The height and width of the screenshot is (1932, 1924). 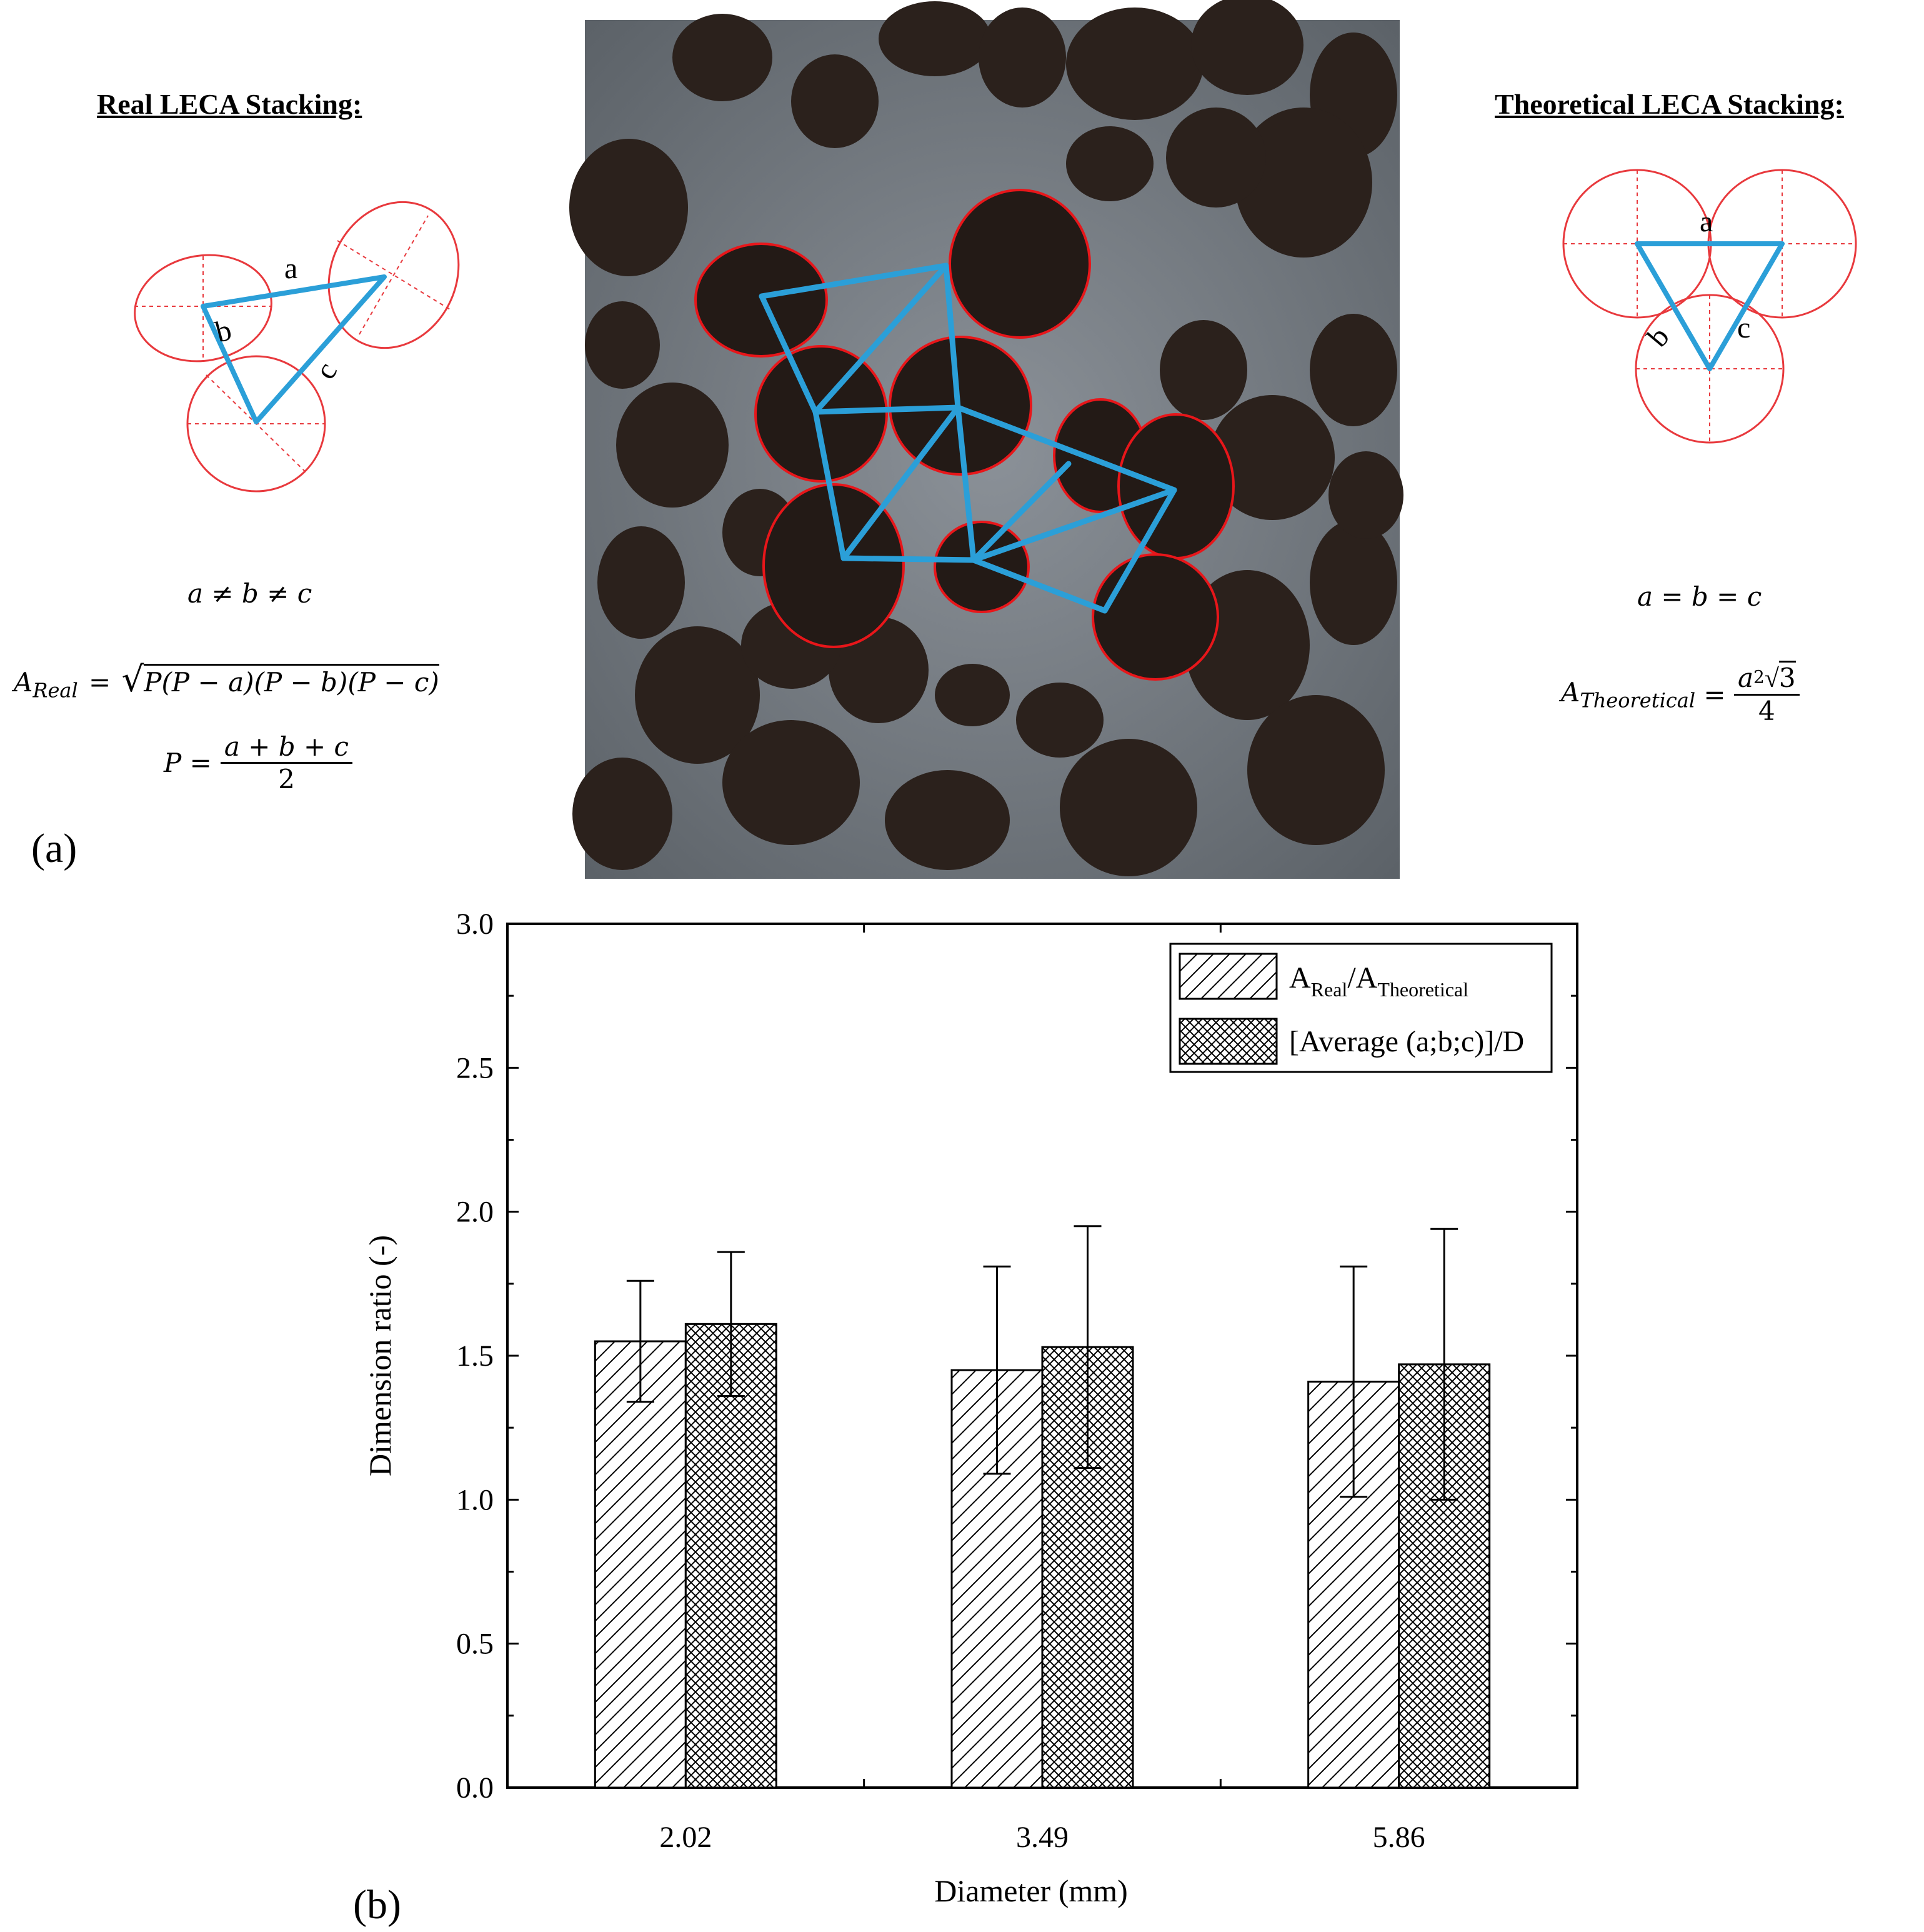 What do you see at coordinates (1707, 221) in the screenshot?
I see `theoretical-side-a: a` at bounding box center [1707, 221].